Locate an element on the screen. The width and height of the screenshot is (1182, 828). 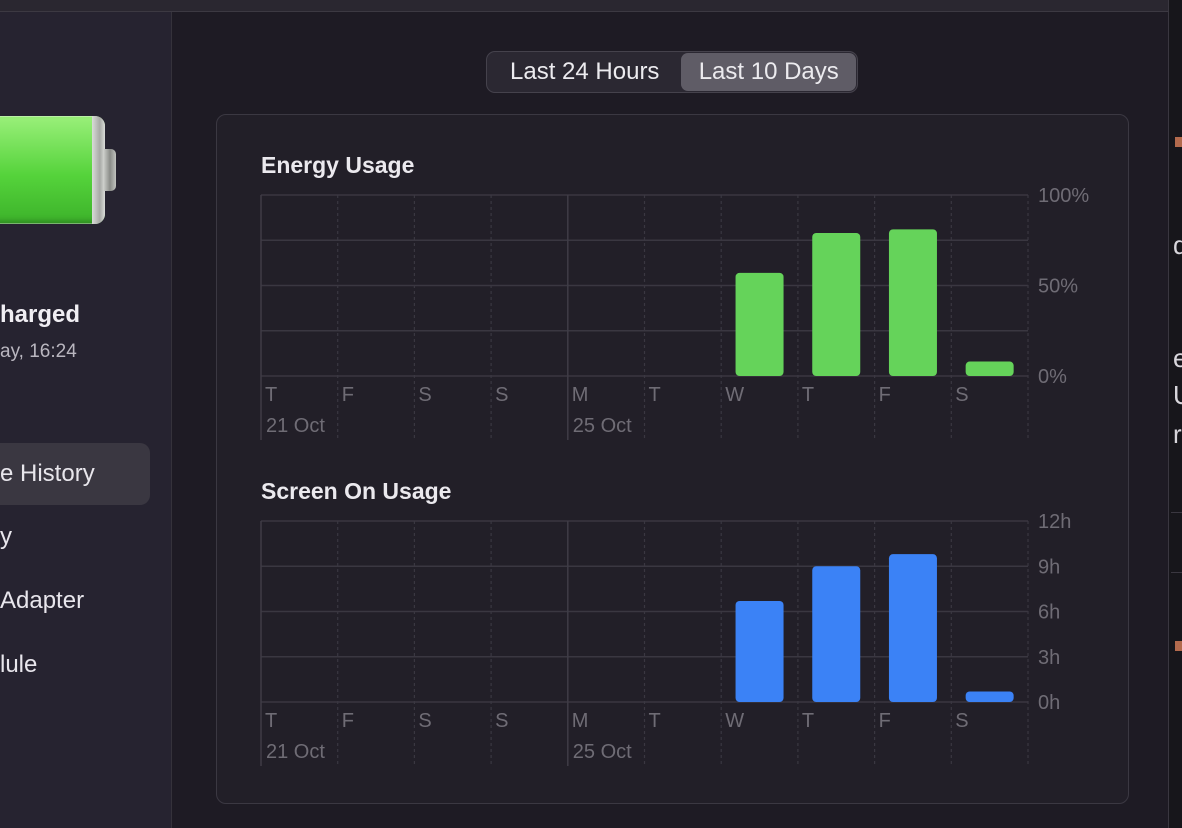
screen-day-label: W is located at coordinates (734, 721).